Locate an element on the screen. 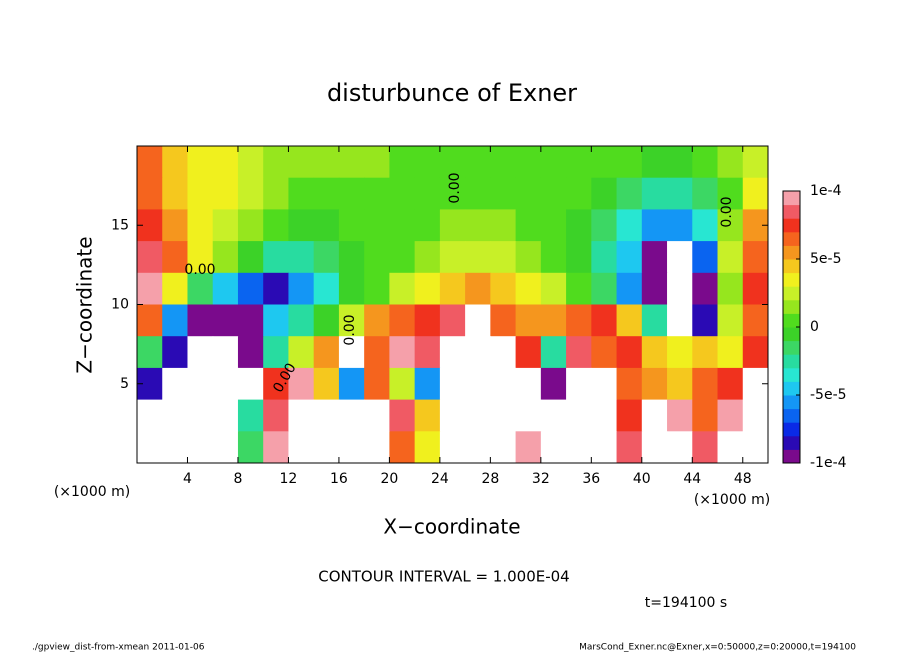 The image size is (904, 654). x-unit: (×1000 m) is located at coordinates (732, 500).